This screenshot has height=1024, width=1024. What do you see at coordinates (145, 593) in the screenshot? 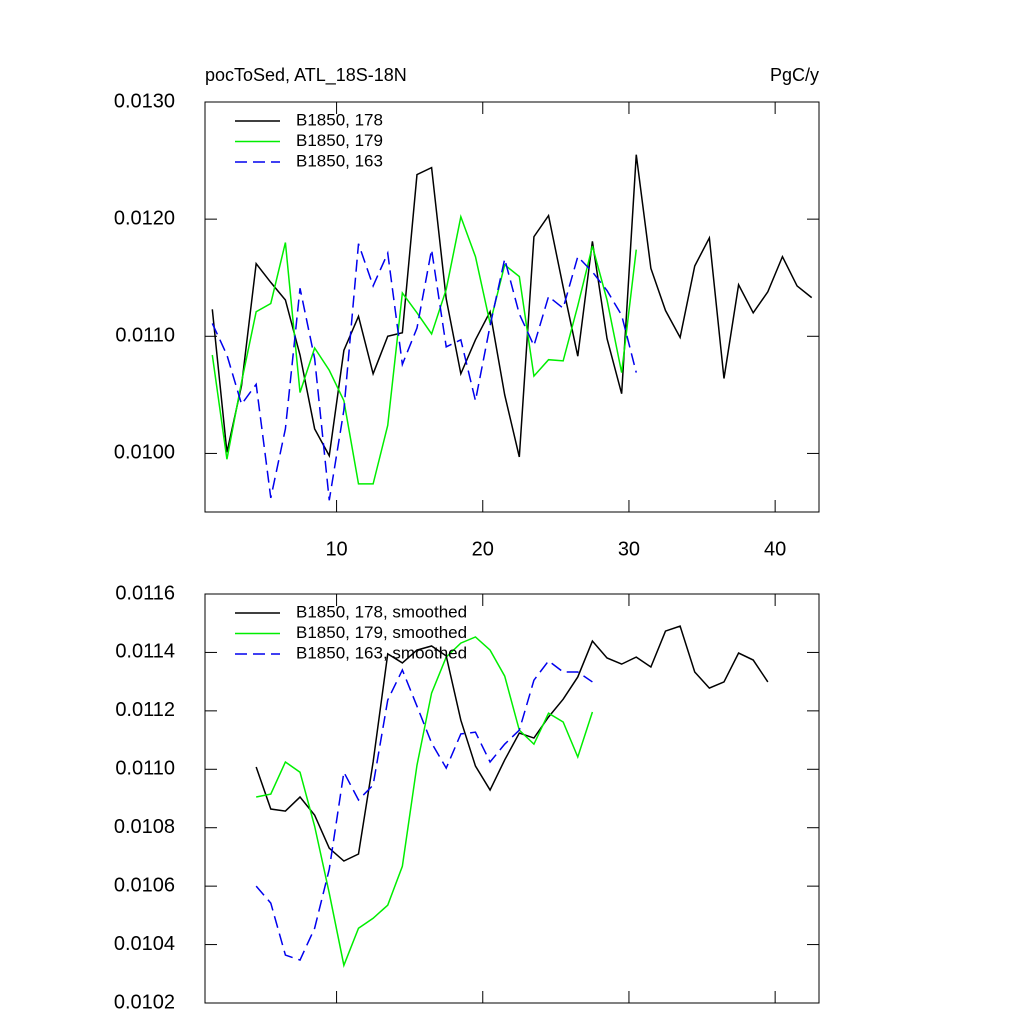
I see `y-tick-label: 0.0116` at bounding box center [145, 593].